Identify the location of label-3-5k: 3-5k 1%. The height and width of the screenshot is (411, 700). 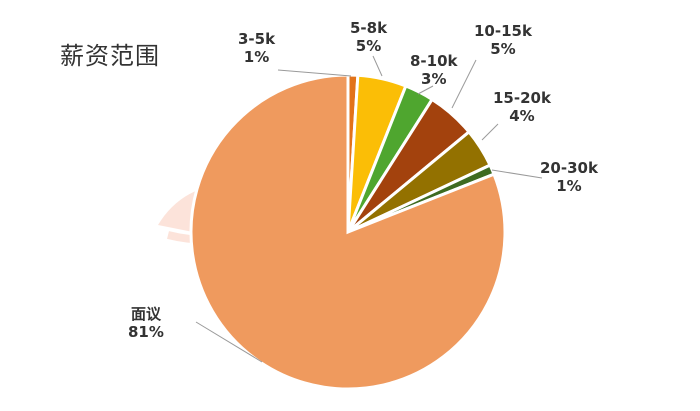
(256, 48).